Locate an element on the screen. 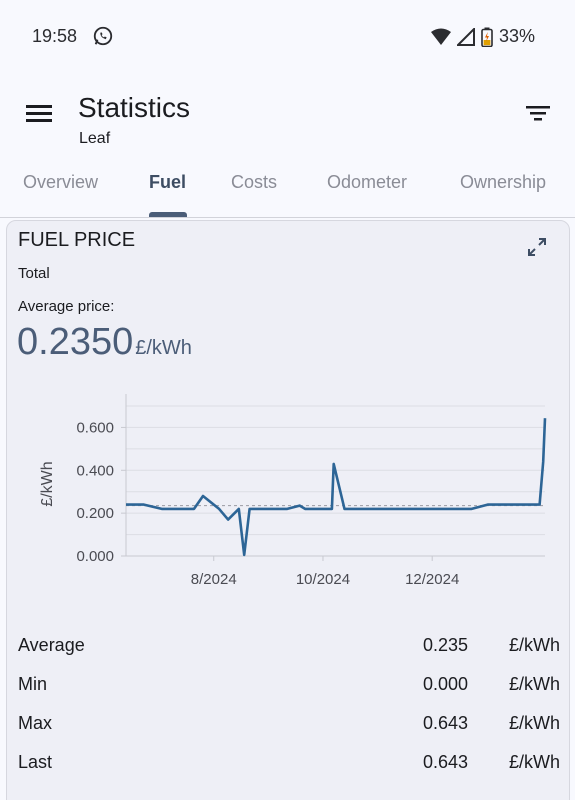 The image size is (575, 800). app-bar: Statistics Leaf is located at coordinates (287, 116).